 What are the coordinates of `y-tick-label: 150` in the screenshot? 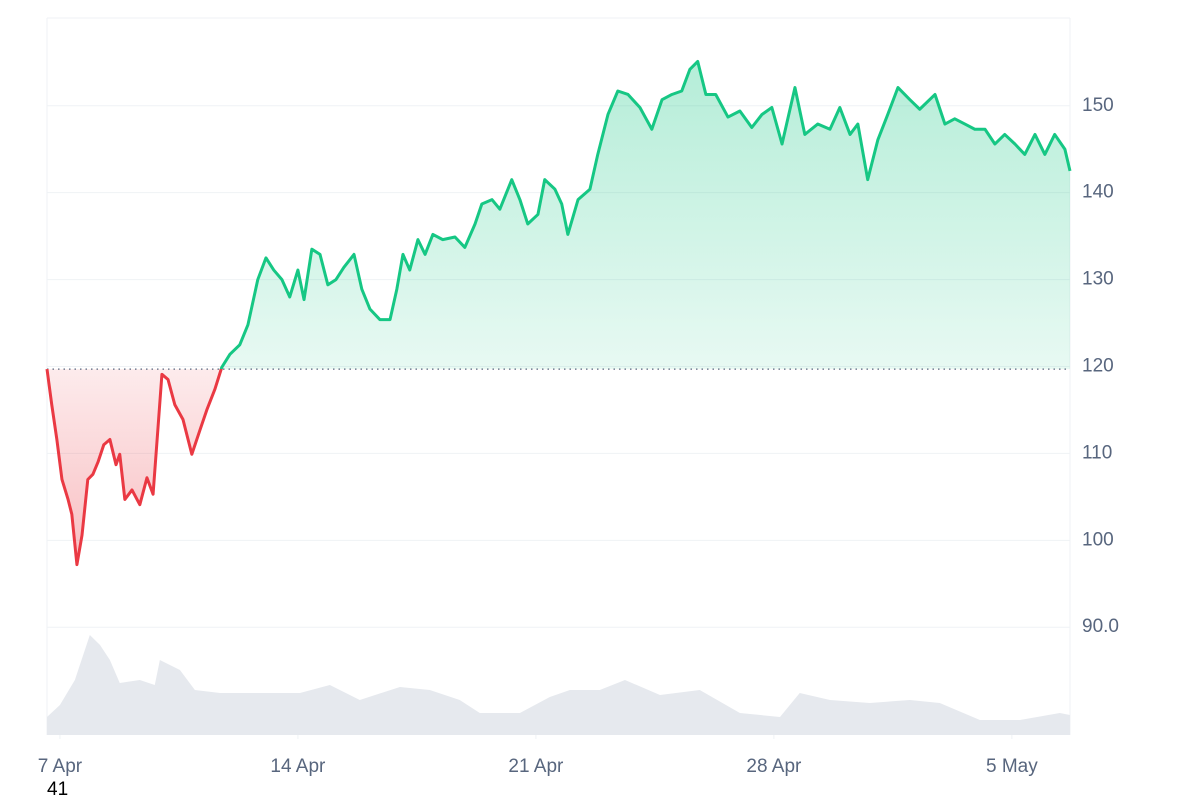 It's located at (1098, 105).